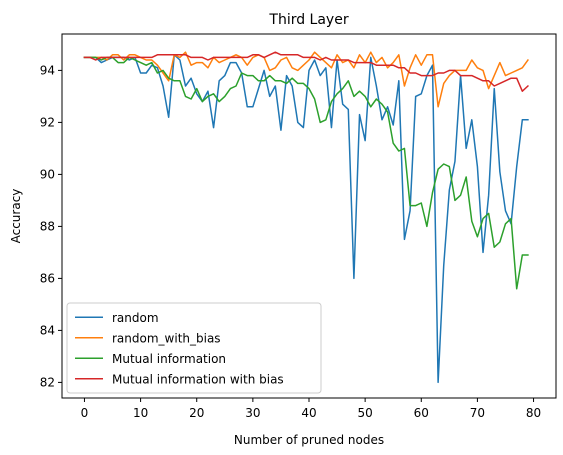 This screenshot has width=563, height=455. Describe the element at coordinates (47, 70) in the screenshot. I see `y-tick-label: 94` at that location.